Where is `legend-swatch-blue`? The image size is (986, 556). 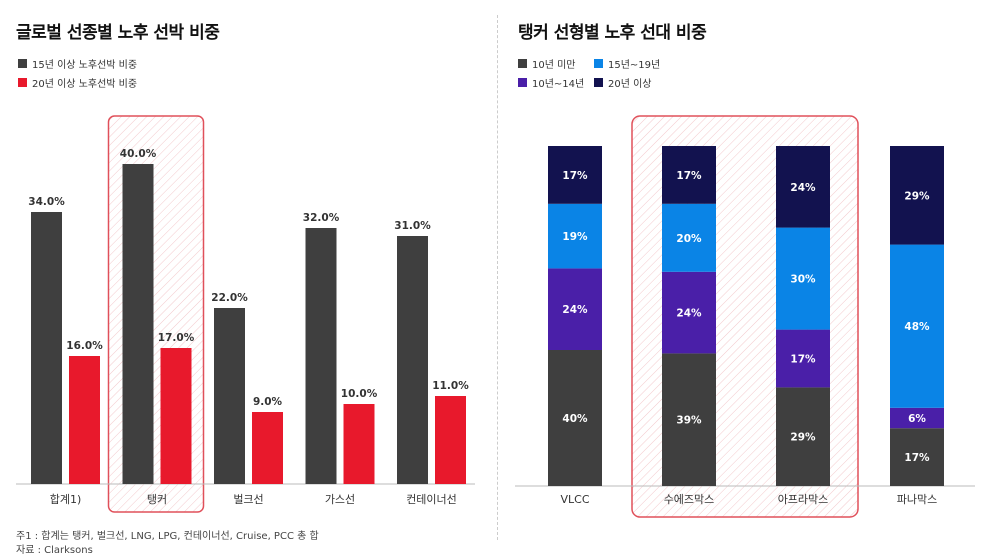
legend-swatch-blue is located at coordinates (598, 63).